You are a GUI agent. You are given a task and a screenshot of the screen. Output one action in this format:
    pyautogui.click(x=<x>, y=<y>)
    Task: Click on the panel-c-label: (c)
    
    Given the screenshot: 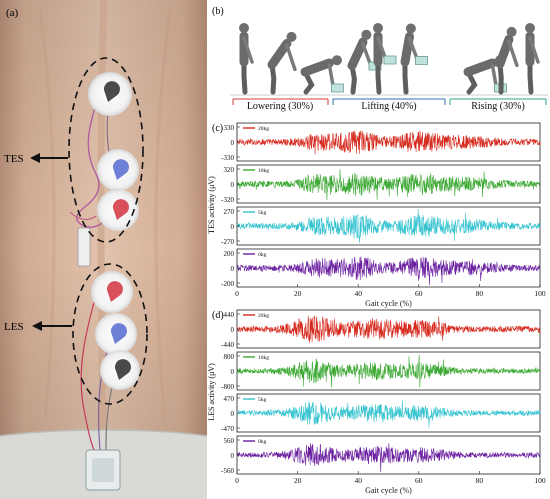 What is the action you would take?
    pyautogui.click(x=217, y=128)
    